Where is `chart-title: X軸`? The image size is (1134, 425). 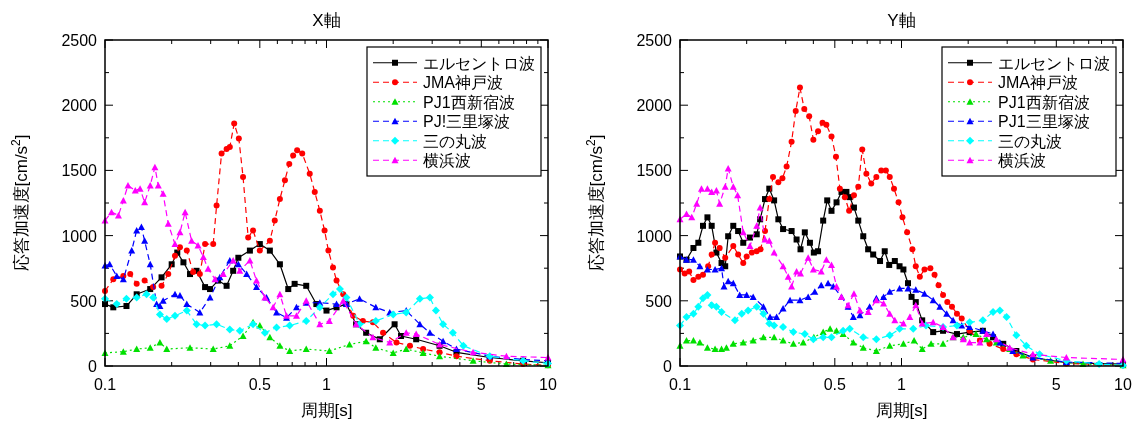
chart-title: X軸 is located at coordinates (326, 20).